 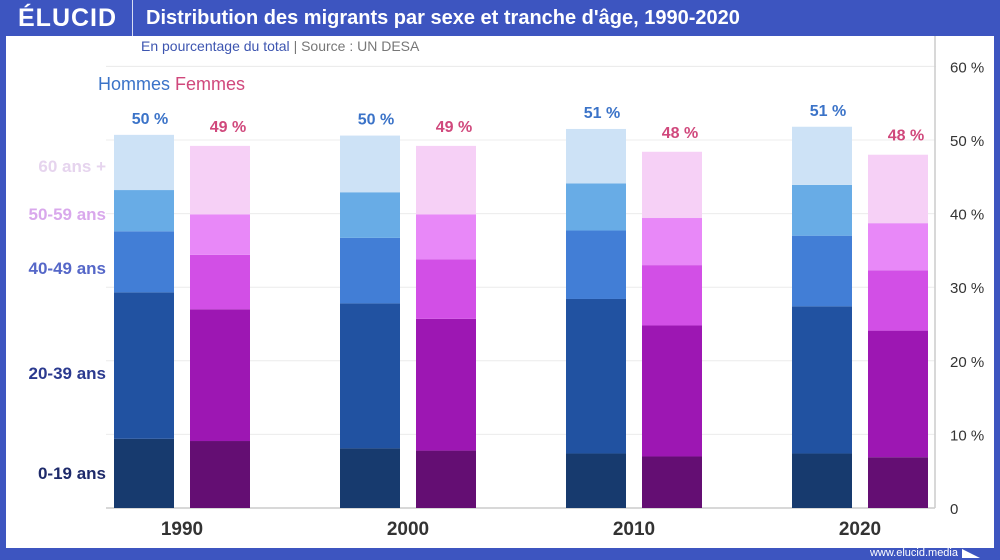 What do you see at coordinates (634, 529) in the screenshot?
I see `x-tick-label: 2010` at bounding box center [634, 529].